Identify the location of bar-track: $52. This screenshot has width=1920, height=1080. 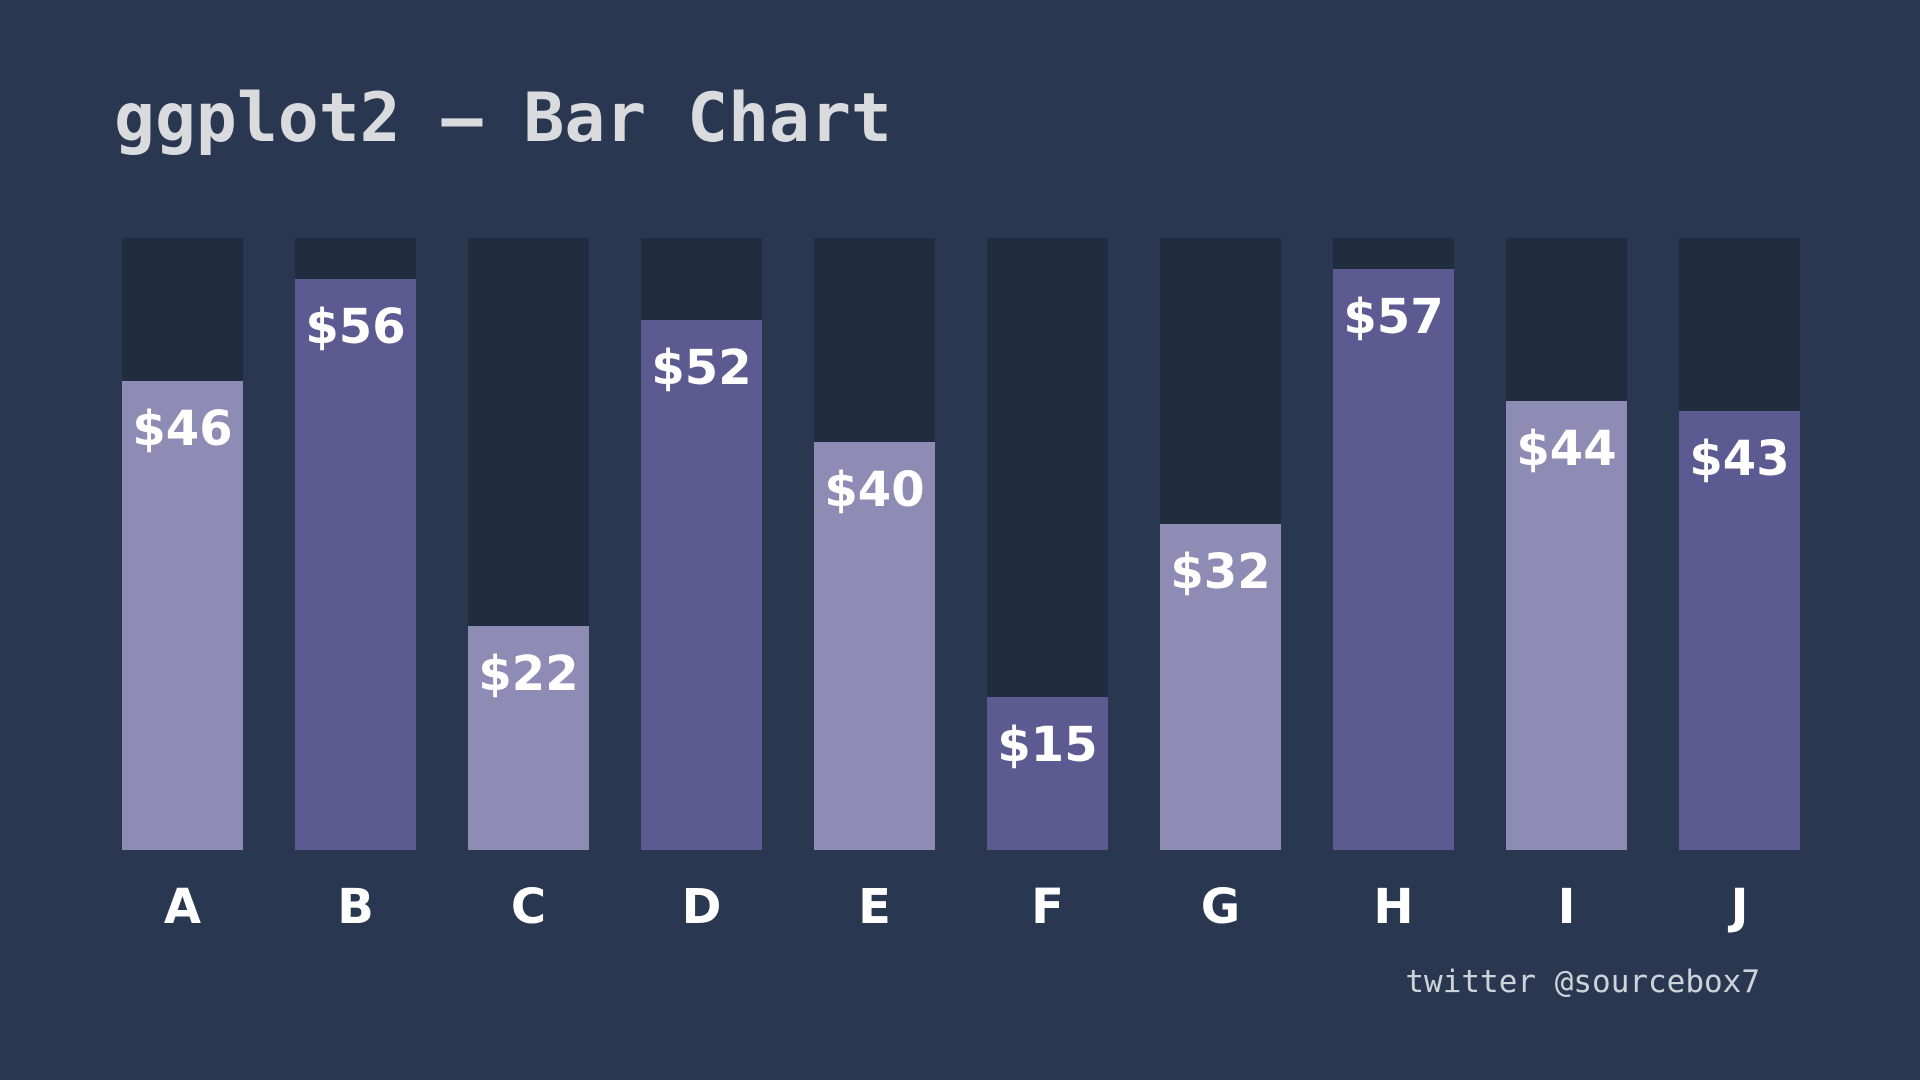
(701, 544).